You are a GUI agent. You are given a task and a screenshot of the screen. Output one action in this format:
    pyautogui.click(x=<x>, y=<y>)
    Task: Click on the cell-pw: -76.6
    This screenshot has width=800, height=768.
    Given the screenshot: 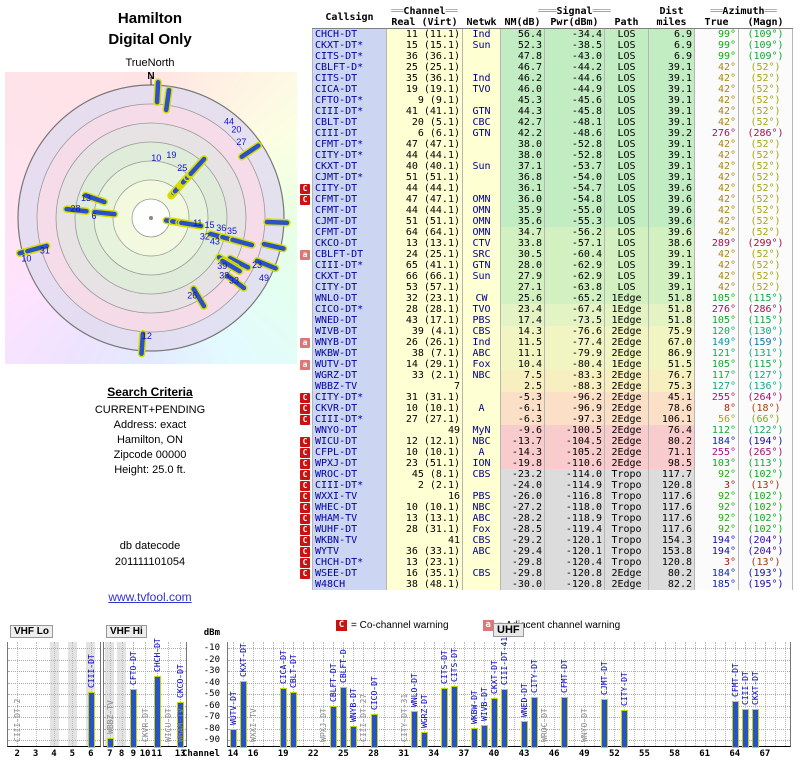 What is the action you would take?
    pyautogui.click(x=574, y=331)
    